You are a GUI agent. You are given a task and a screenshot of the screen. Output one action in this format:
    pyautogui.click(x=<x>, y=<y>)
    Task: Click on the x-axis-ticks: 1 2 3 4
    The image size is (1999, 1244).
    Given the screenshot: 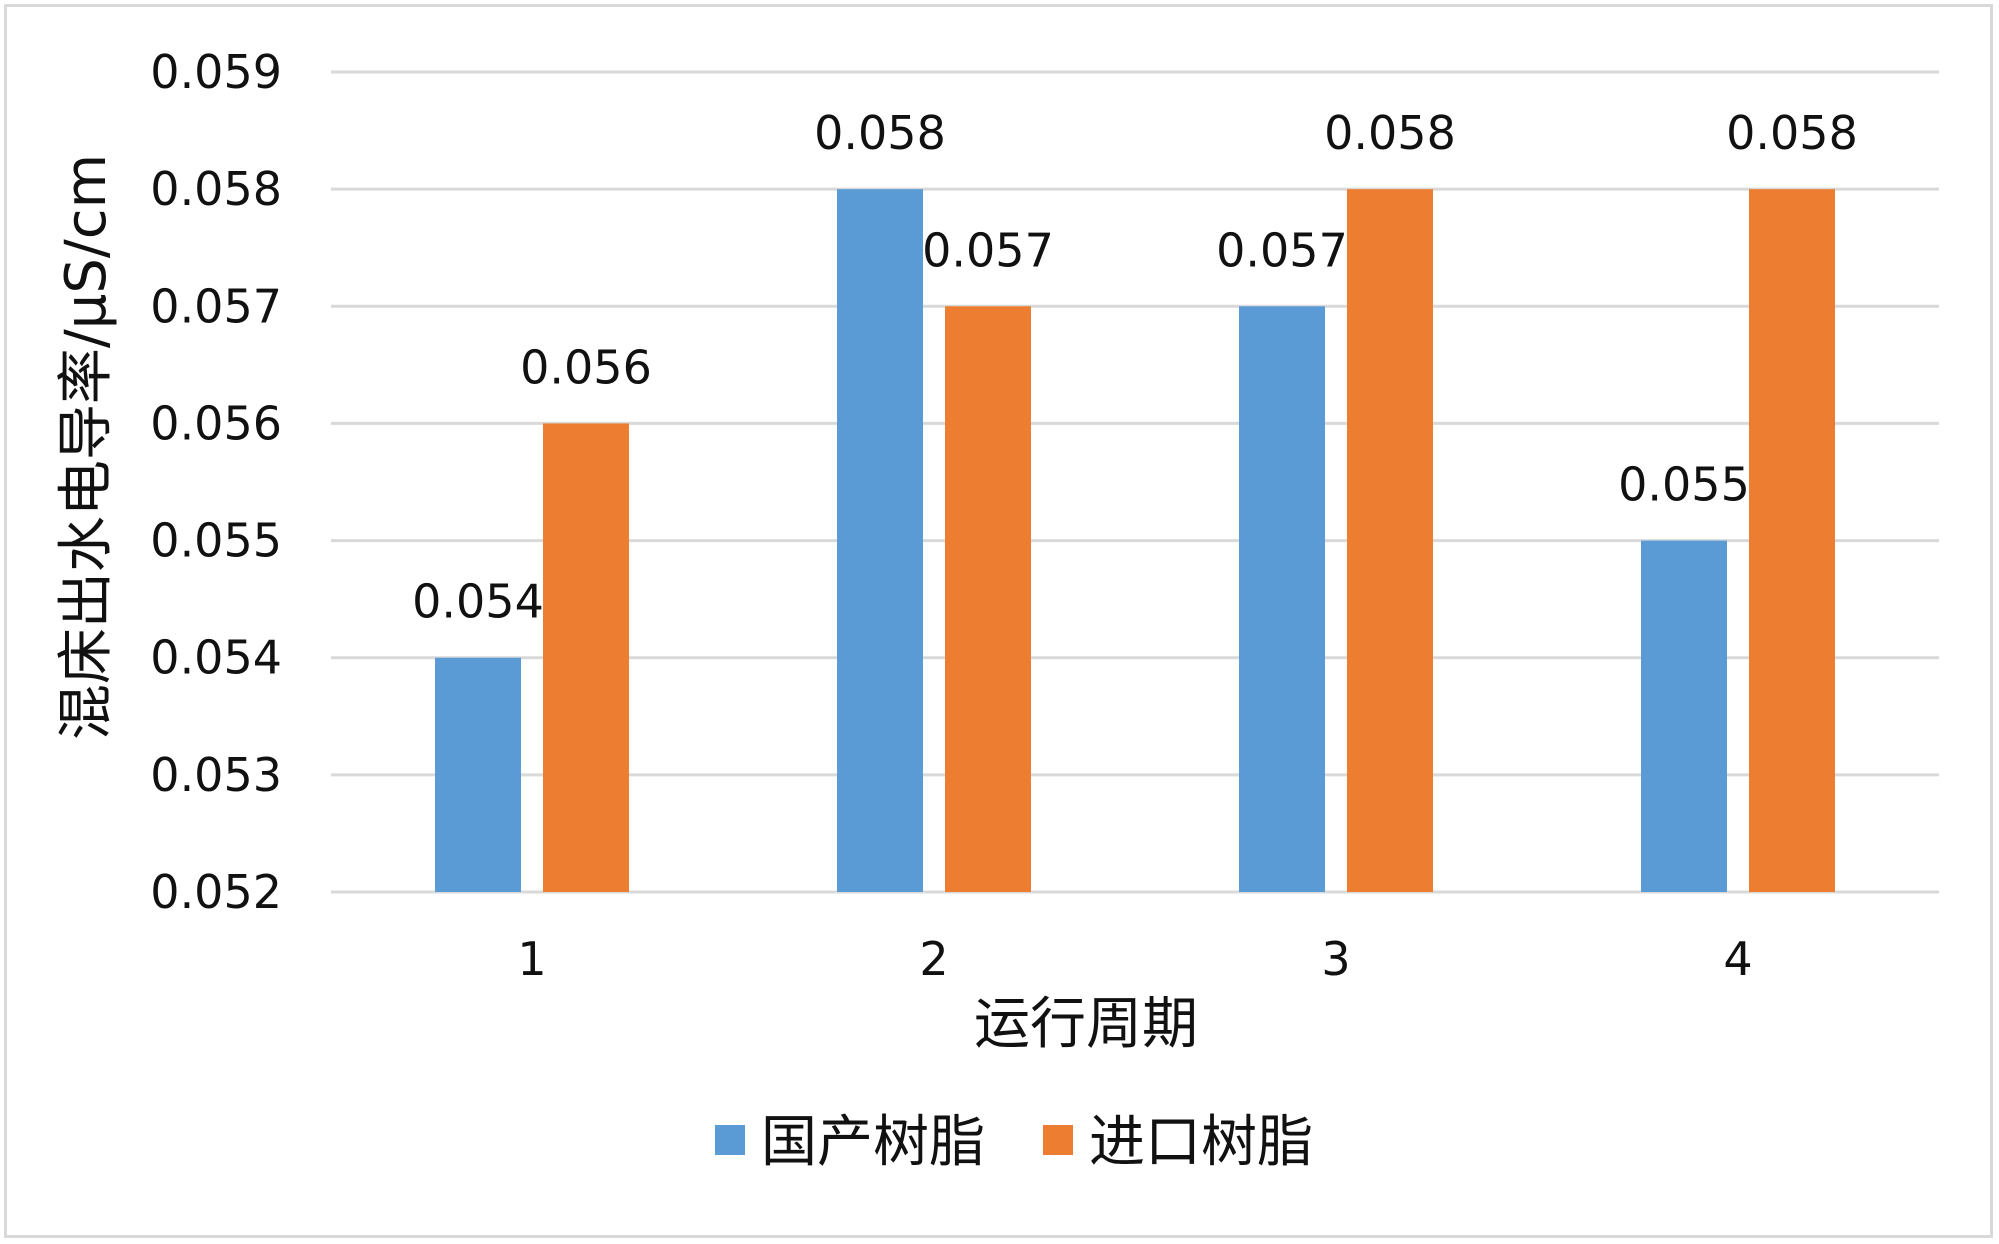 What is the action you would take?
    pyautogui.click(x=1134, y=959)
    